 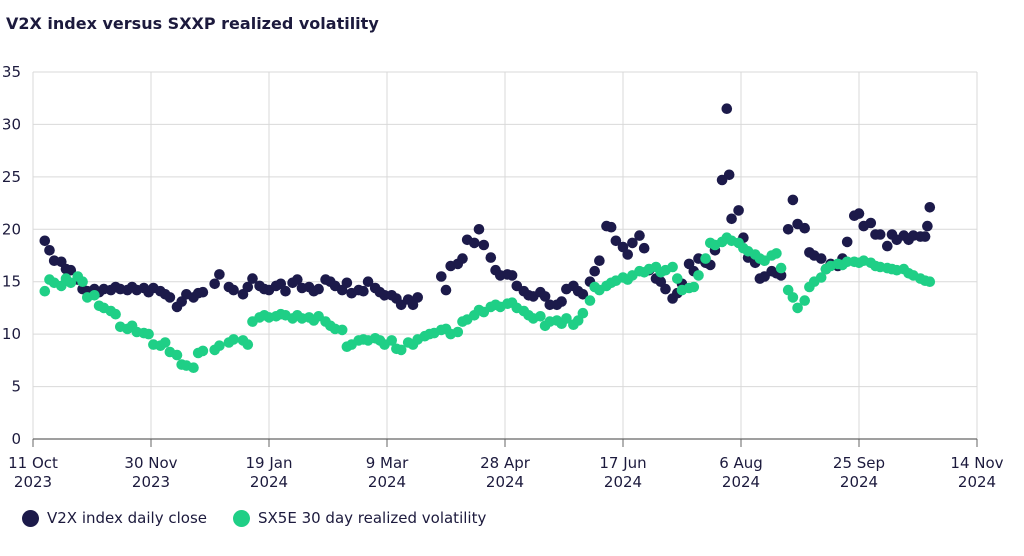 I want to click on y-tick-label: 35, so click(x=11, y=72).